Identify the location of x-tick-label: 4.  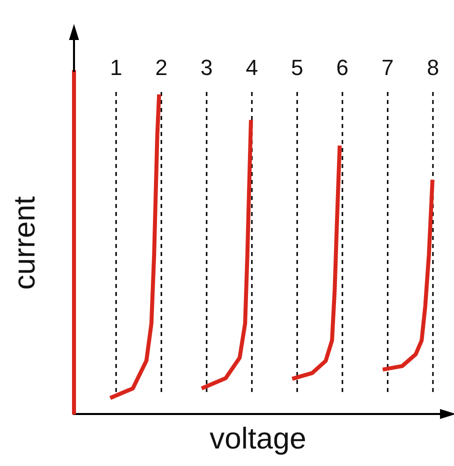
(252, 67).